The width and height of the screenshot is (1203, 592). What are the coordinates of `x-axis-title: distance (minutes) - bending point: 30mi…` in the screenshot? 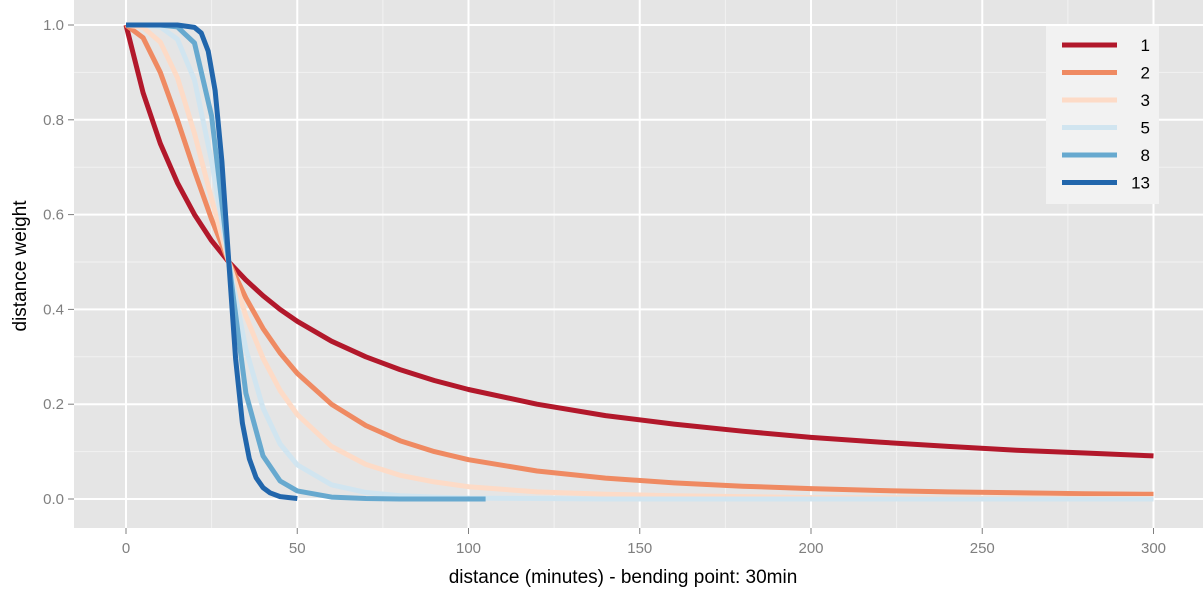 It's located at (623, 577).